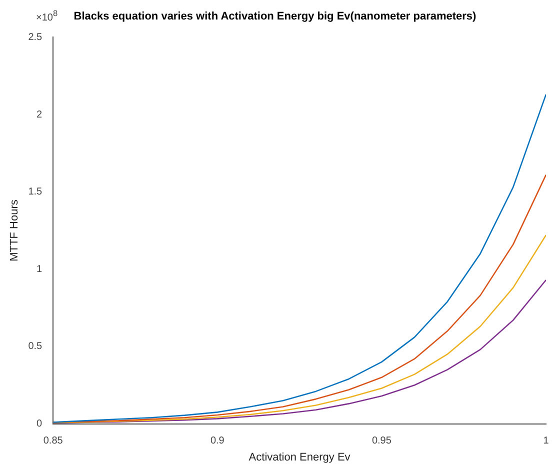 This screenshot has width=558, height=469. I want to click on chart-title: Blacks equation varies with Activation Energy big Ev(nanometer parameters), so click(275, 16).